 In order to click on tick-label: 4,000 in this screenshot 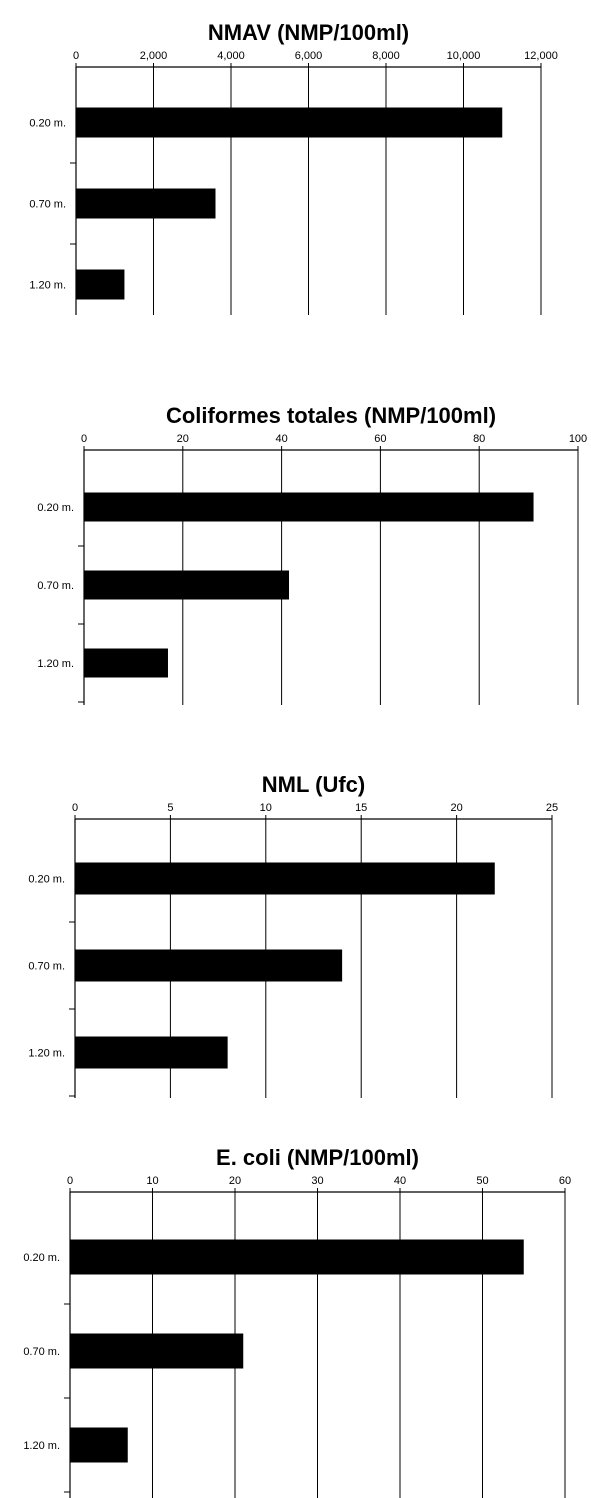, I will do `click(231, 56)`.